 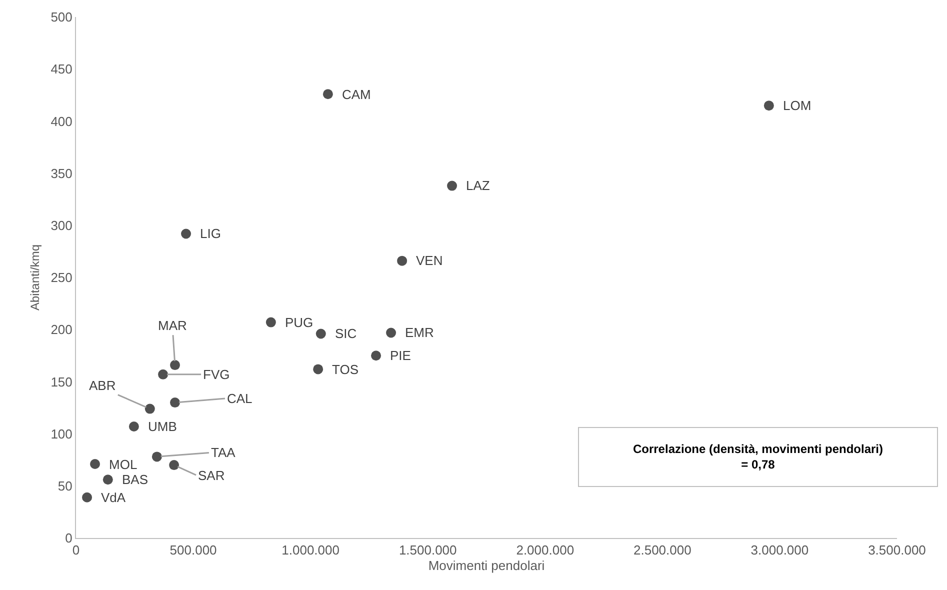 What do you see at coordinates (61, 382) in the screenshot?
I see `y-tick-label: 150` at bounding box center [61, 382].